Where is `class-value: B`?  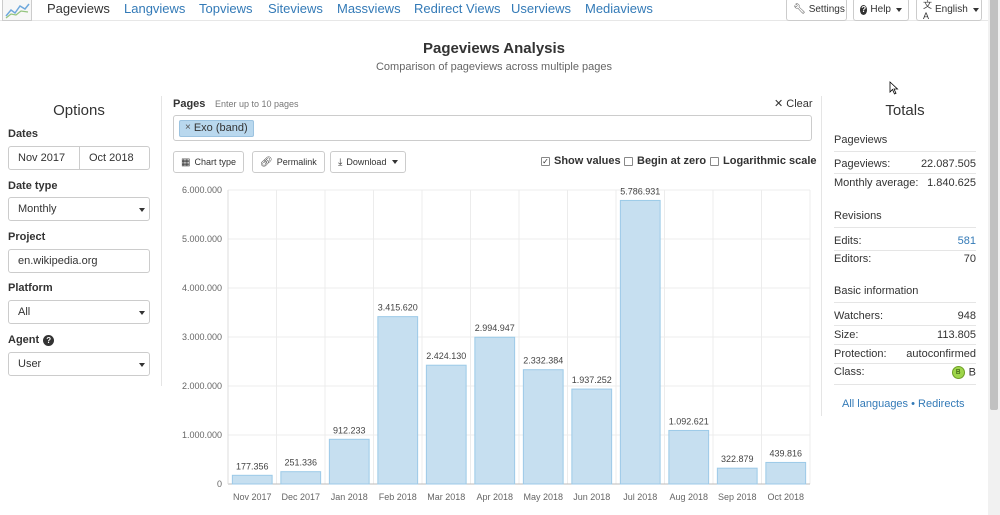 class-value: B is located at coordinates (972, 372).